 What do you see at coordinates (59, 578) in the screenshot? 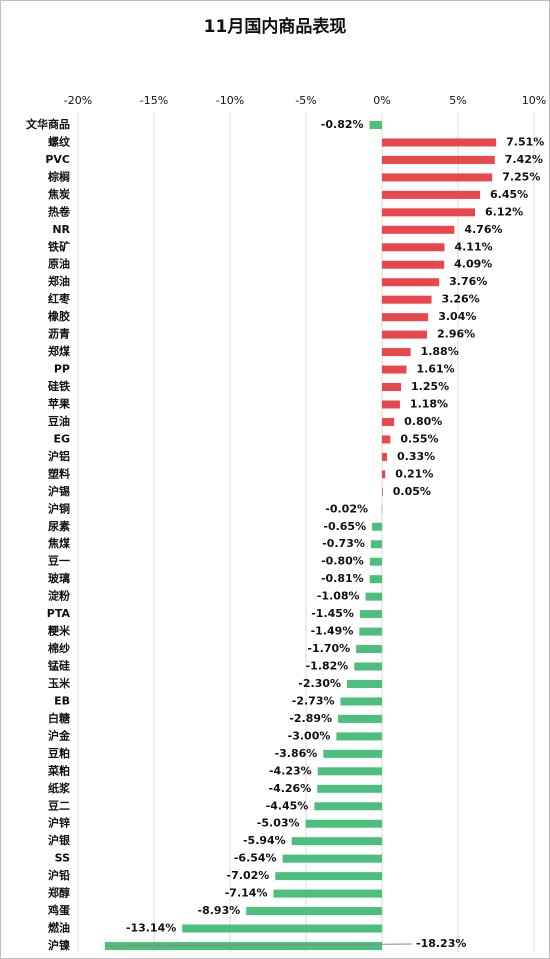
I see `y-tick-label: 玻璃` at bounding box center [59, 578].